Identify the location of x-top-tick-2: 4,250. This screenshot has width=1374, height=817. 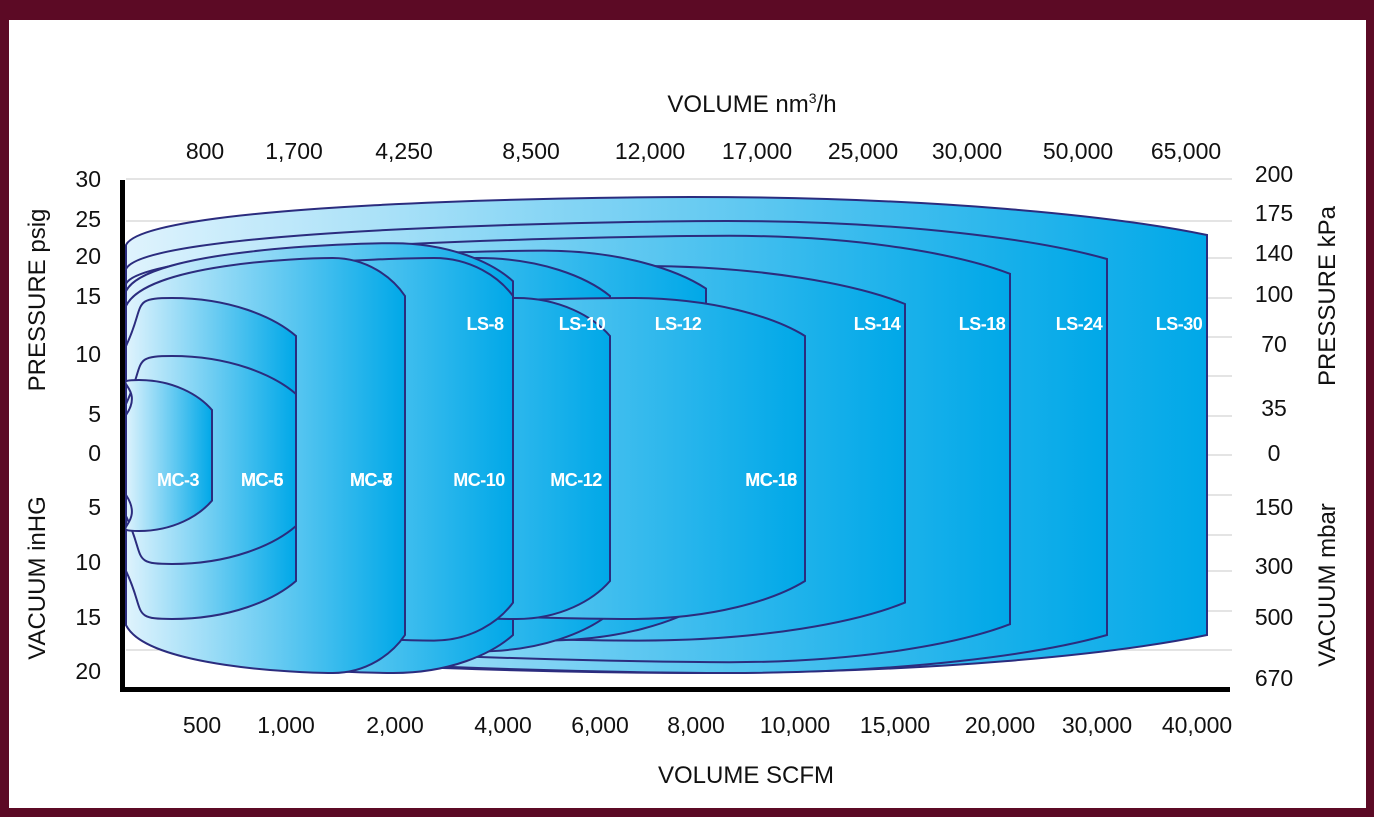
(404, 151).